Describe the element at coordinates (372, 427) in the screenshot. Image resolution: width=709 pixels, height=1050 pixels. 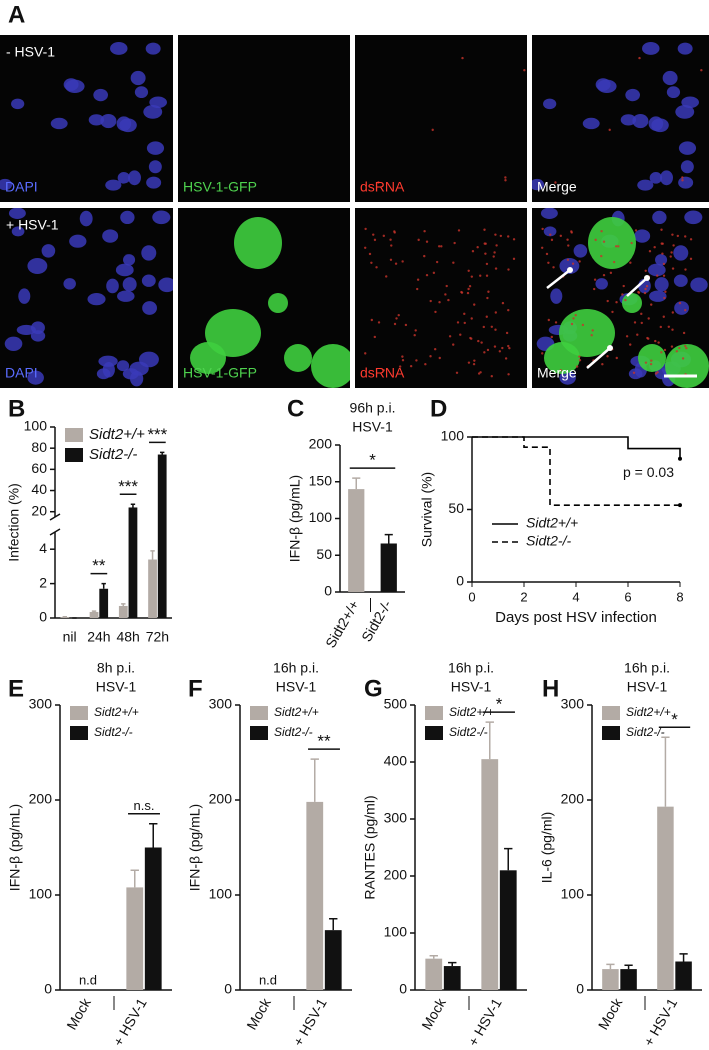
I see `chart-subtitle: HSV-1` at that location.